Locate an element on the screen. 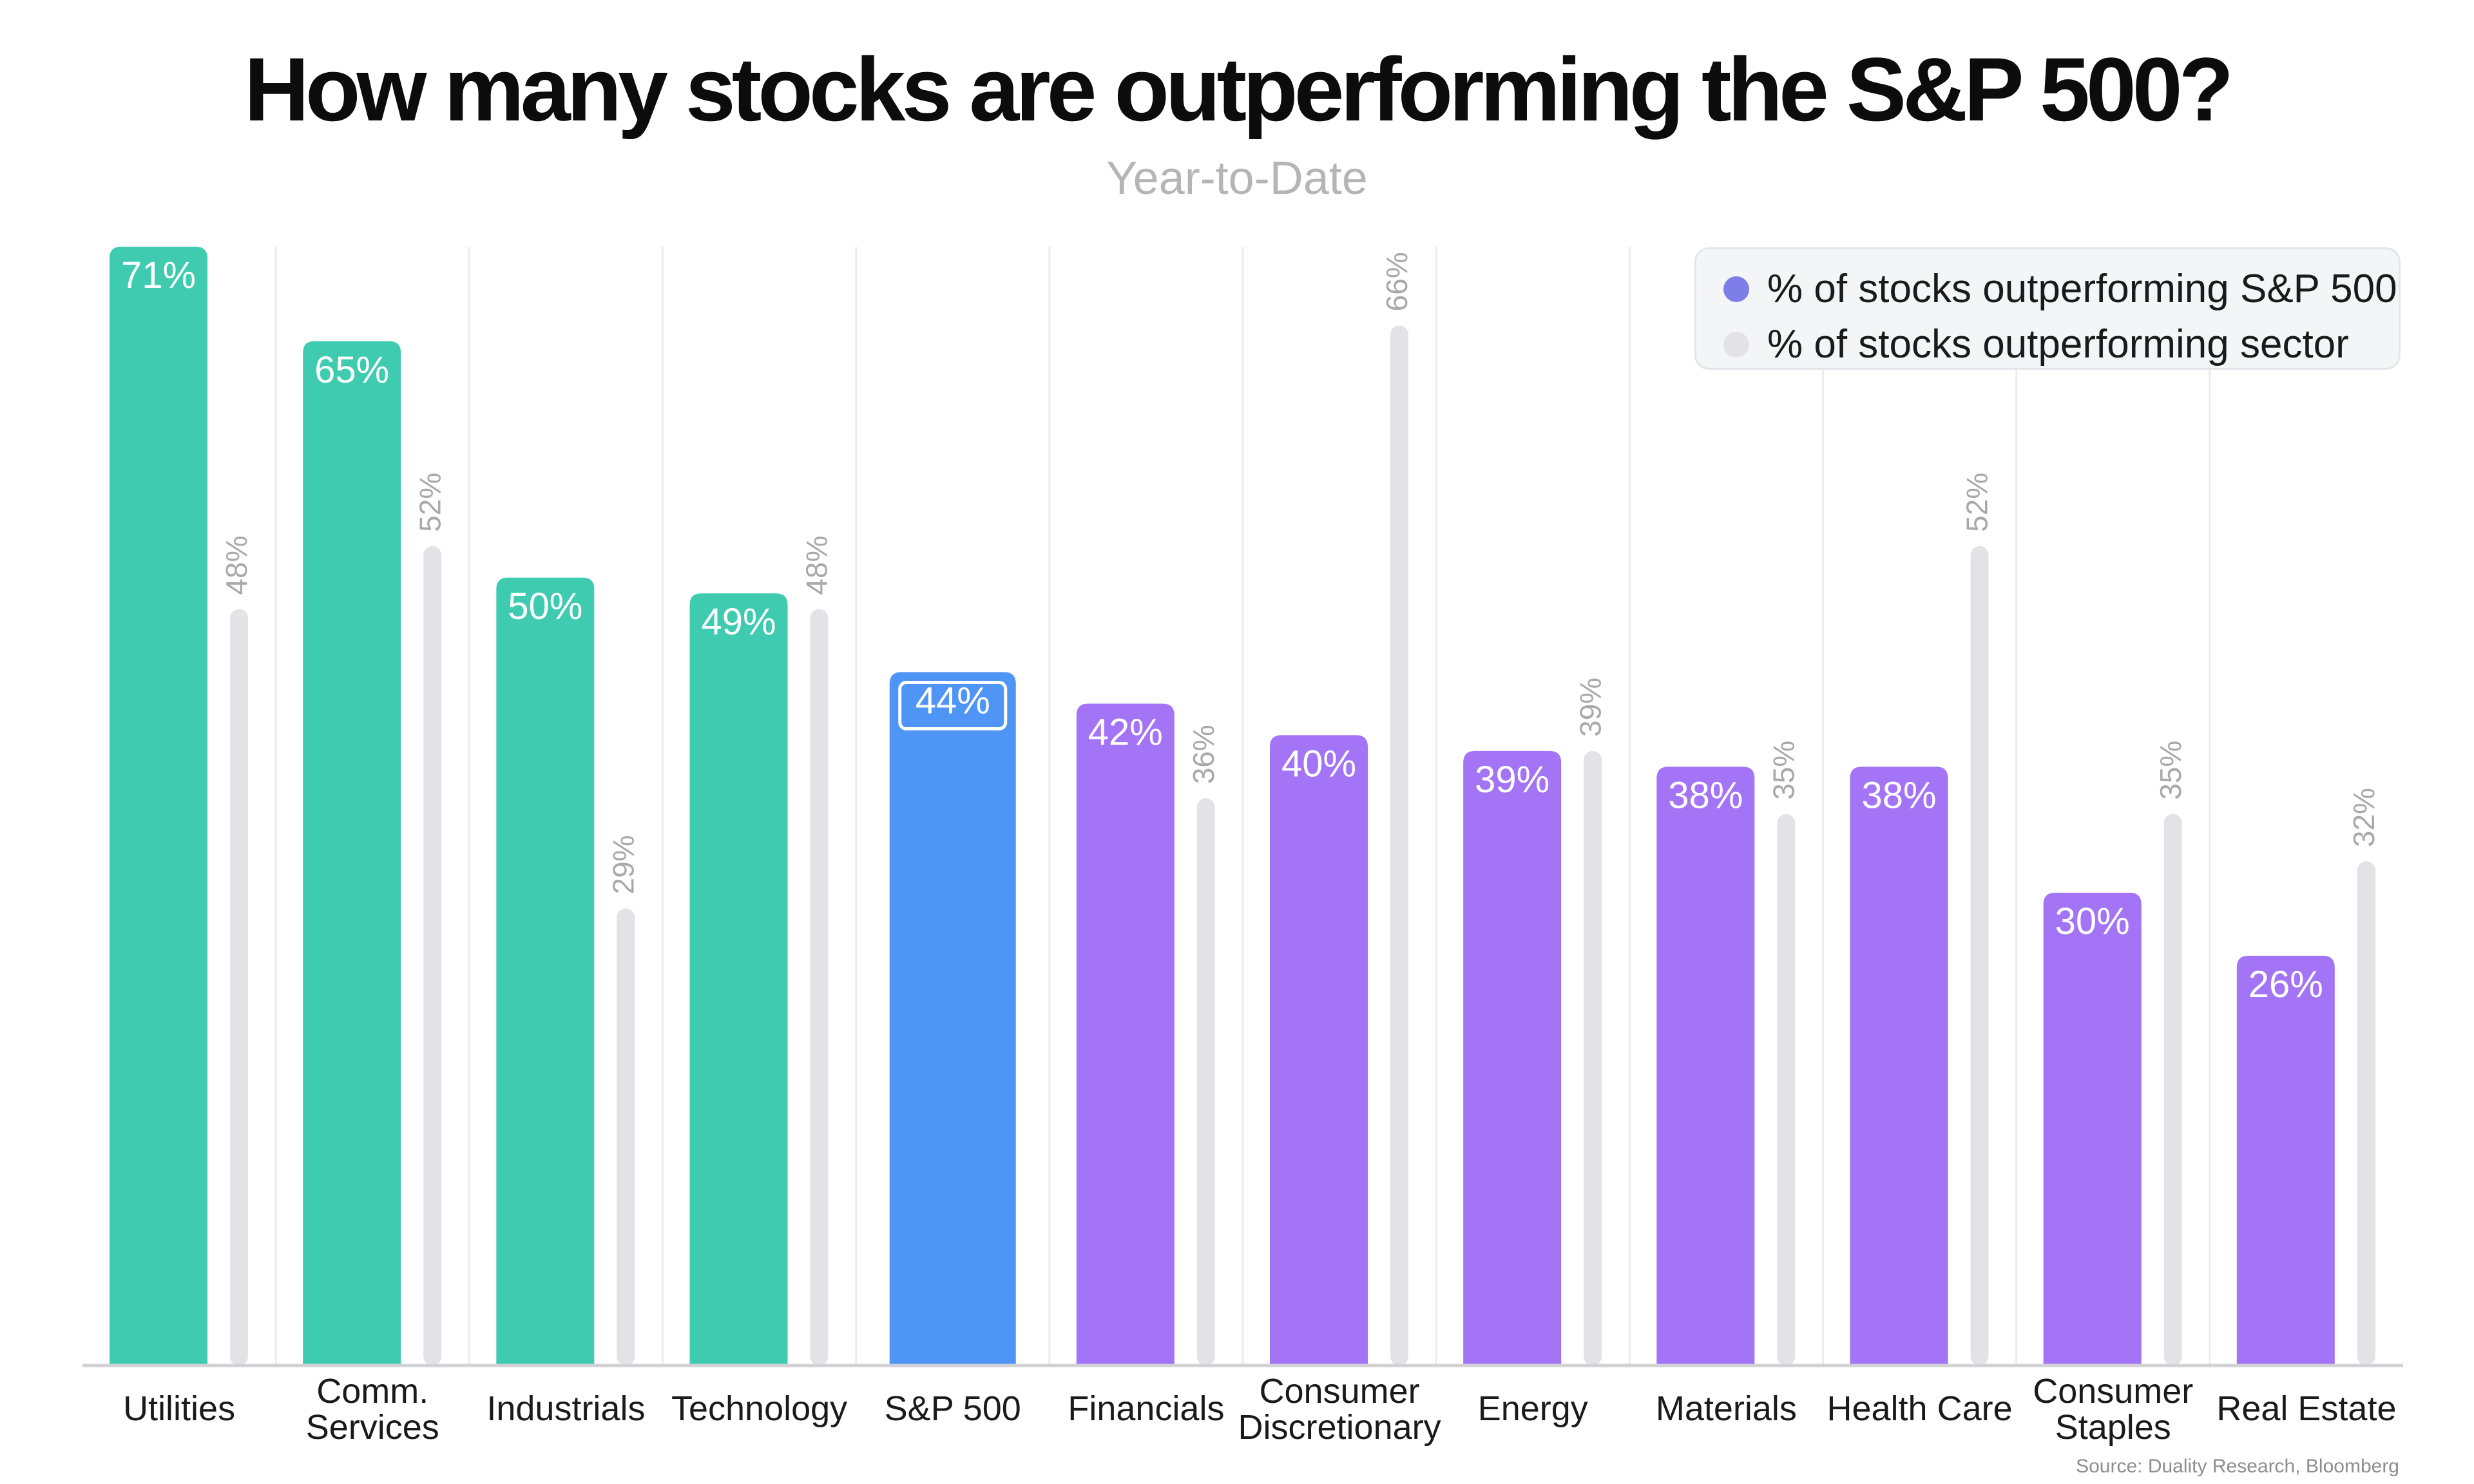 The width and height of the screenshot is (2474, 1484). legend-swatch-secondary is located at coordinates (1736, 344).